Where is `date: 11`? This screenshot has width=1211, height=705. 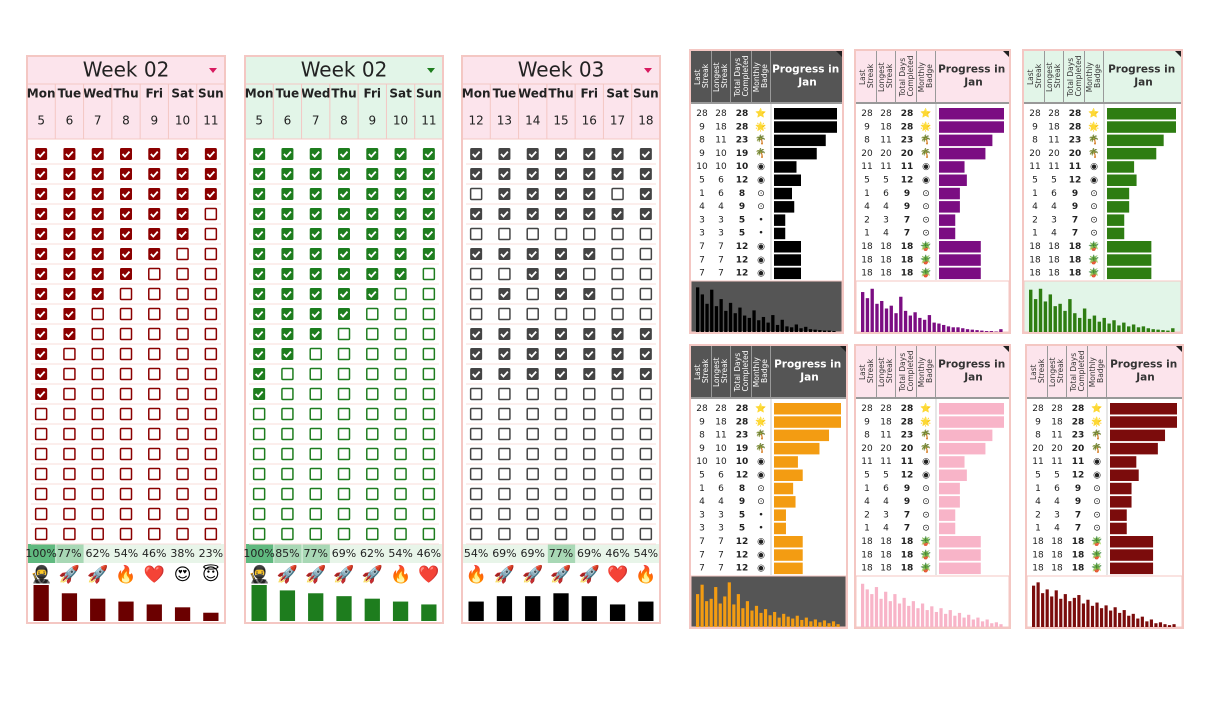 date: 11 is located at coordinates (428, 121).